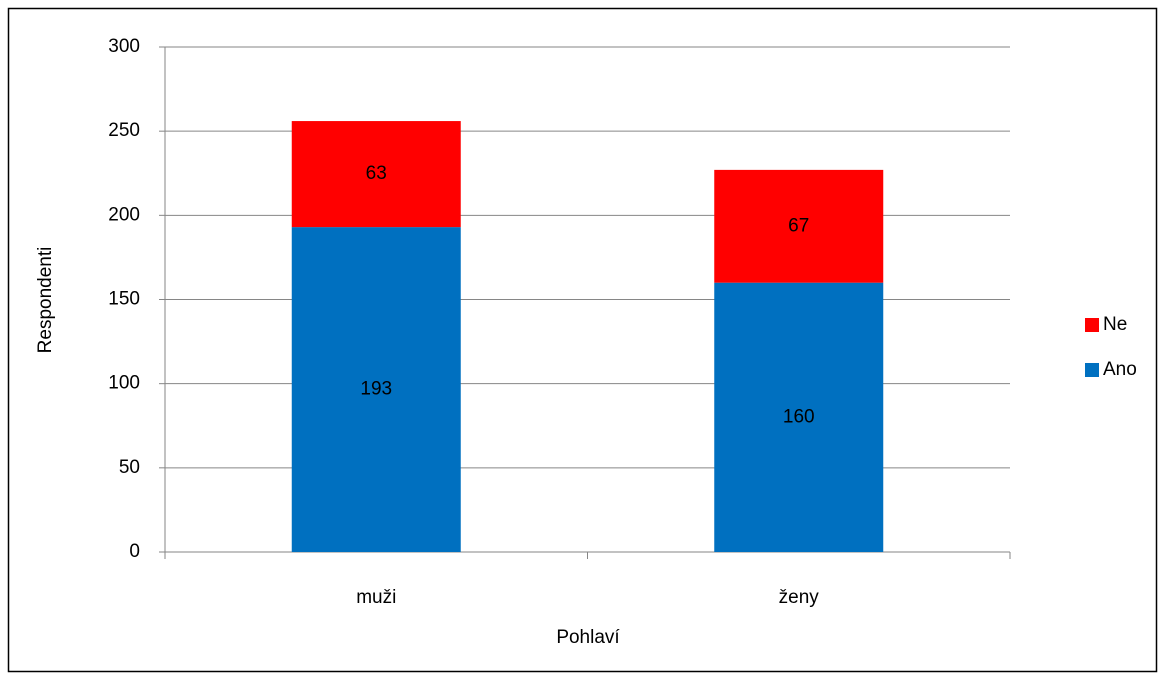  What do you see at coordinates (1120, 369) in the screenshot?
I see `legend-label: Ano` at bounding box center [1120, 369].